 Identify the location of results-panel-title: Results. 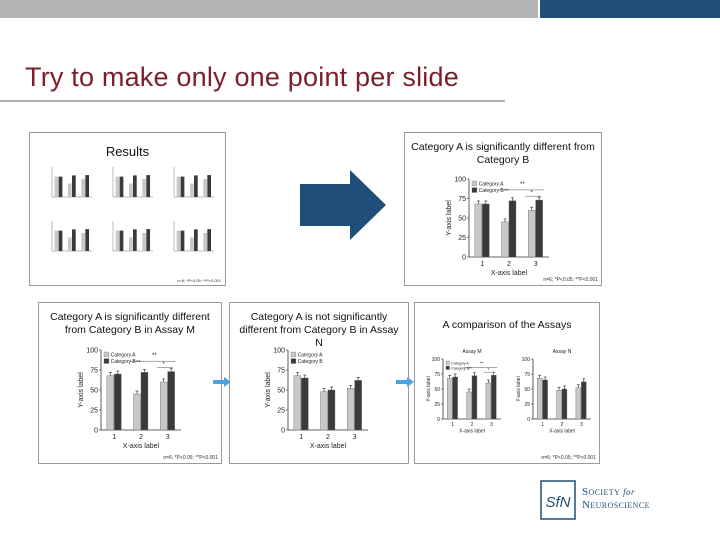
(127, 151).